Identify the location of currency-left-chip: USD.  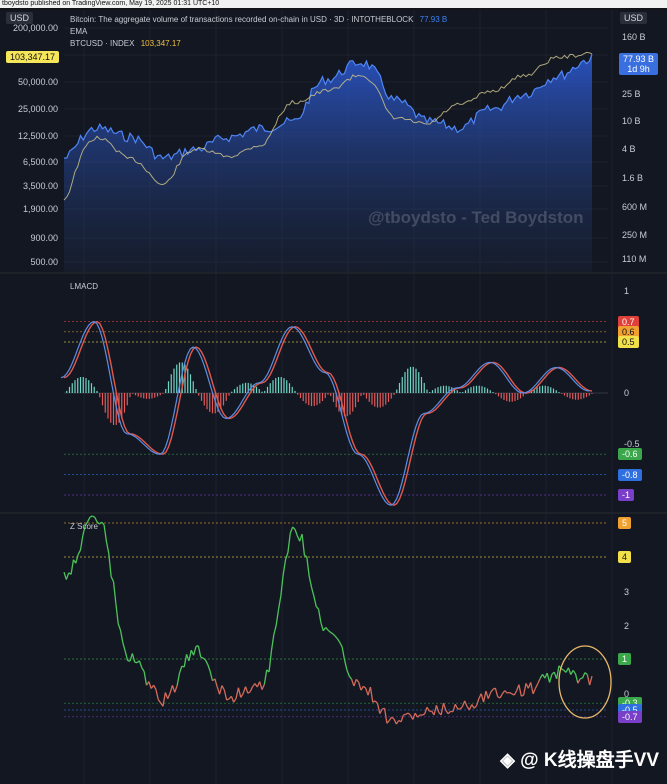
(20, 18).